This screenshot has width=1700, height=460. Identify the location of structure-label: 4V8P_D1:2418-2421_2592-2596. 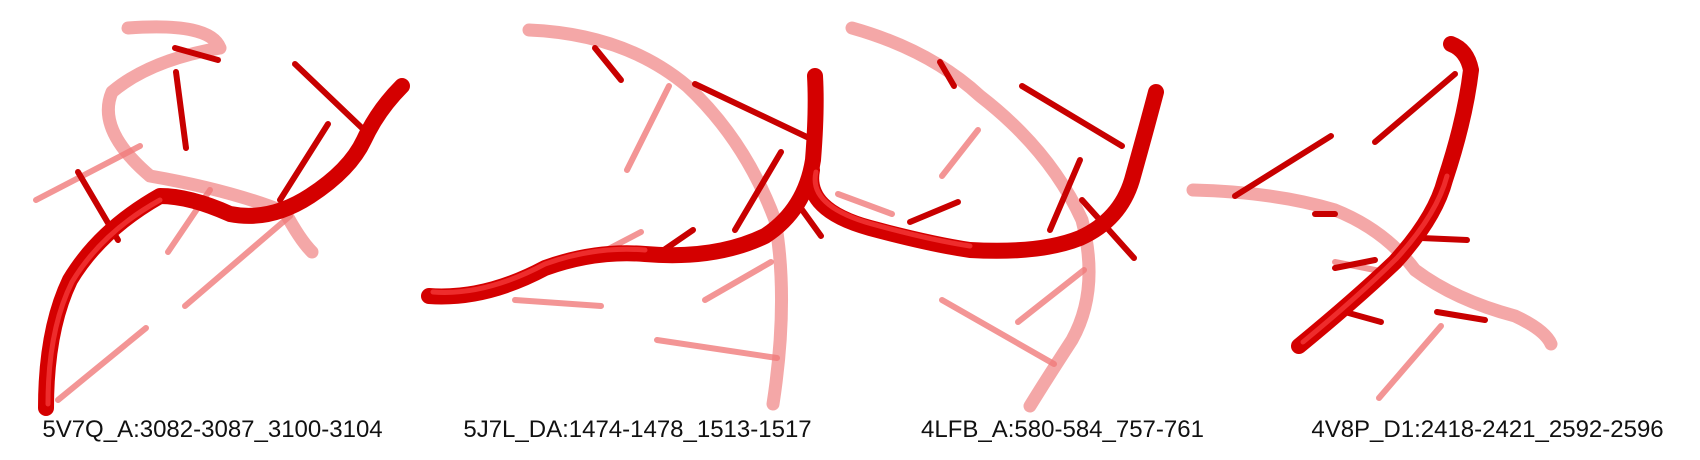
(1487, 429).